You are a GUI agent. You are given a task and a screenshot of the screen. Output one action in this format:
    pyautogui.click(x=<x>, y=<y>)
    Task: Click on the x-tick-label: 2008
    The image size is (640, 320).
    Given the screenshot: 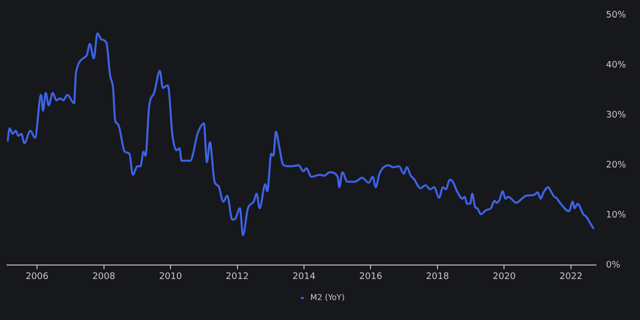 What is the action you would take?
    pyautogui.click(x=104, y=277)
    